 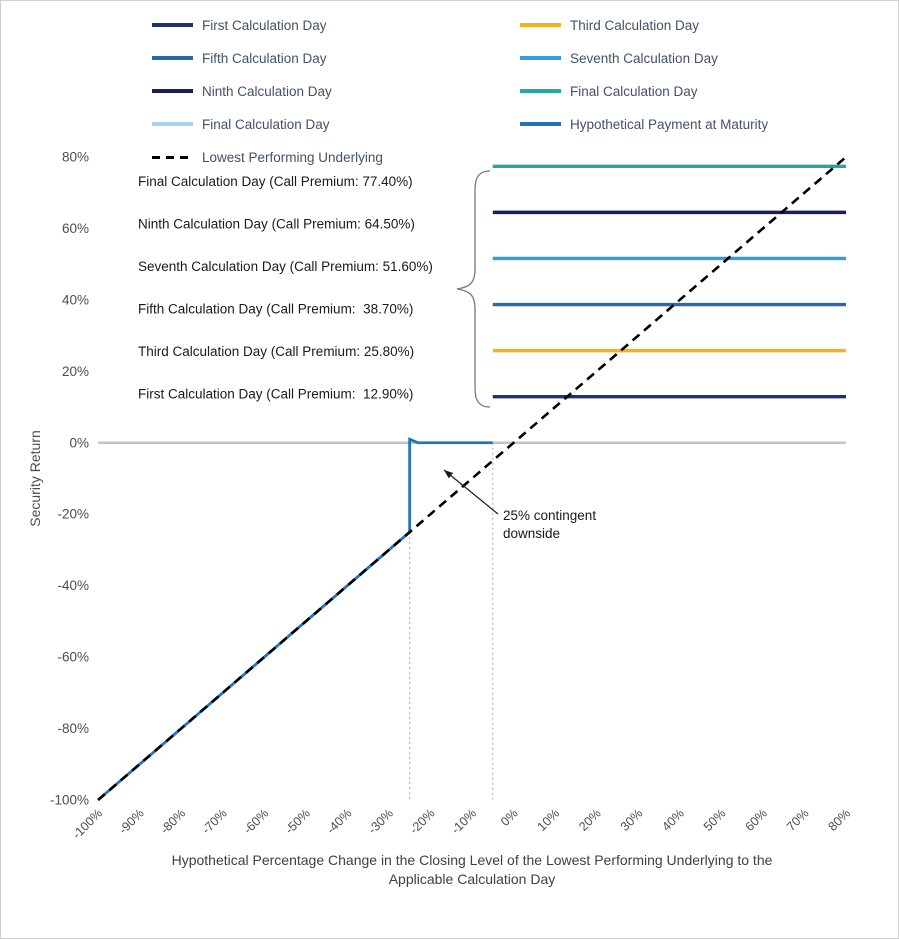 I want to click on legend-item-lowest-performing-underlying: Lowest Performing Underlying, so click(x=336, y=157).